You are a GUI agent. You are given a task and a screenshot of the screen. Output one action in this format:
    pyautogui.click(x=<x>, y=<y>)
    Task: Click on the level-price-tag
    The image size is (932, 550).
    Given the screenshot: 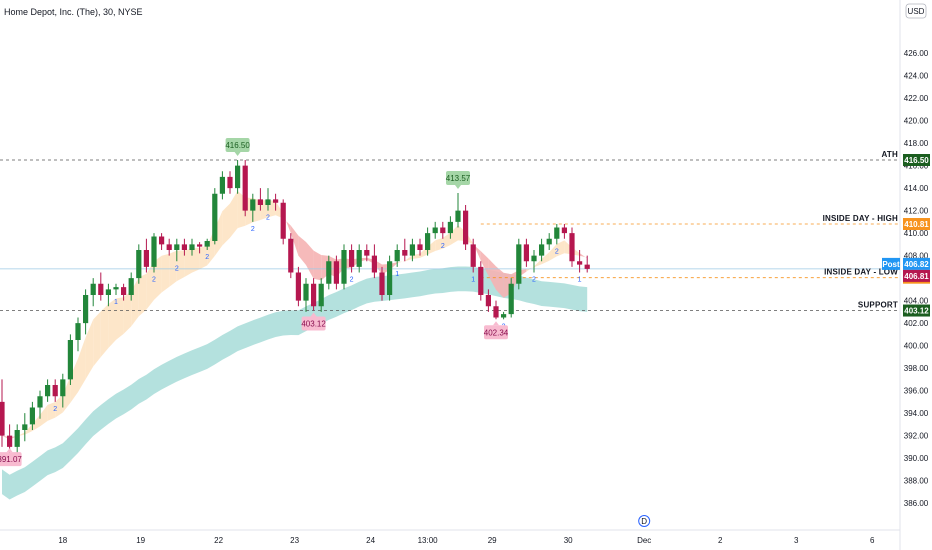 What is the action you would take?
    pyautogui.click(x=916, y=224)
    